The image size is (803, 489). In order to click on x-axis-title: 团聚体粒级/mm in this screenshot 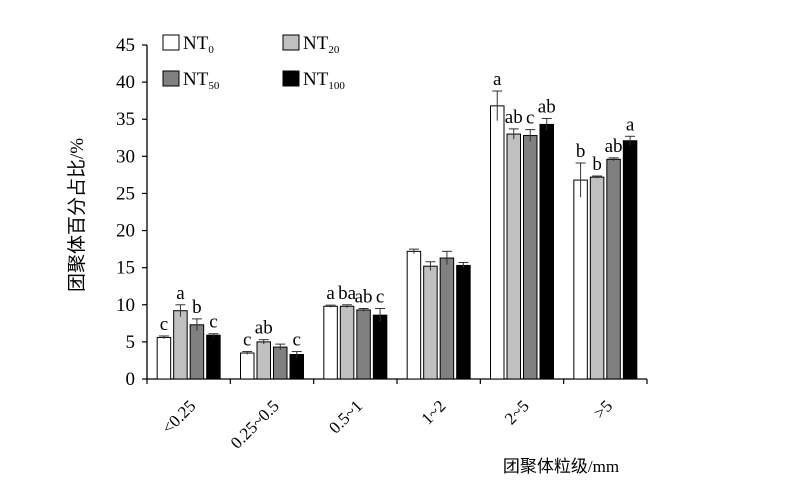, I will do `click(561, 466)`.